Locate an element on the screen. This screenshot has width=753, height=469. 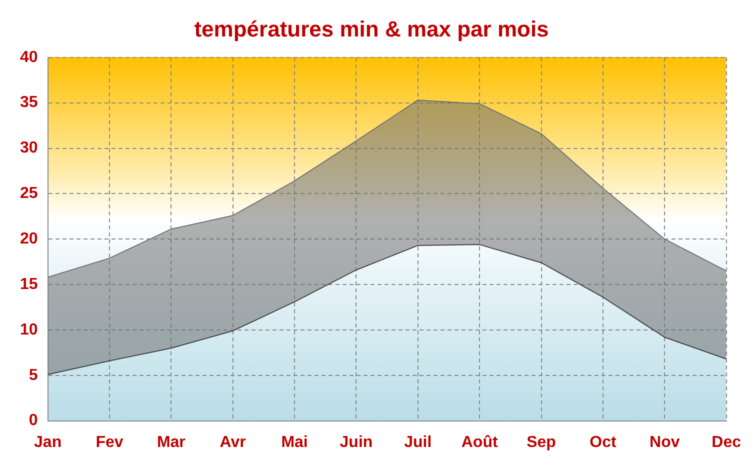
y-tick-label: 25 is located at coordinates (29, 193).